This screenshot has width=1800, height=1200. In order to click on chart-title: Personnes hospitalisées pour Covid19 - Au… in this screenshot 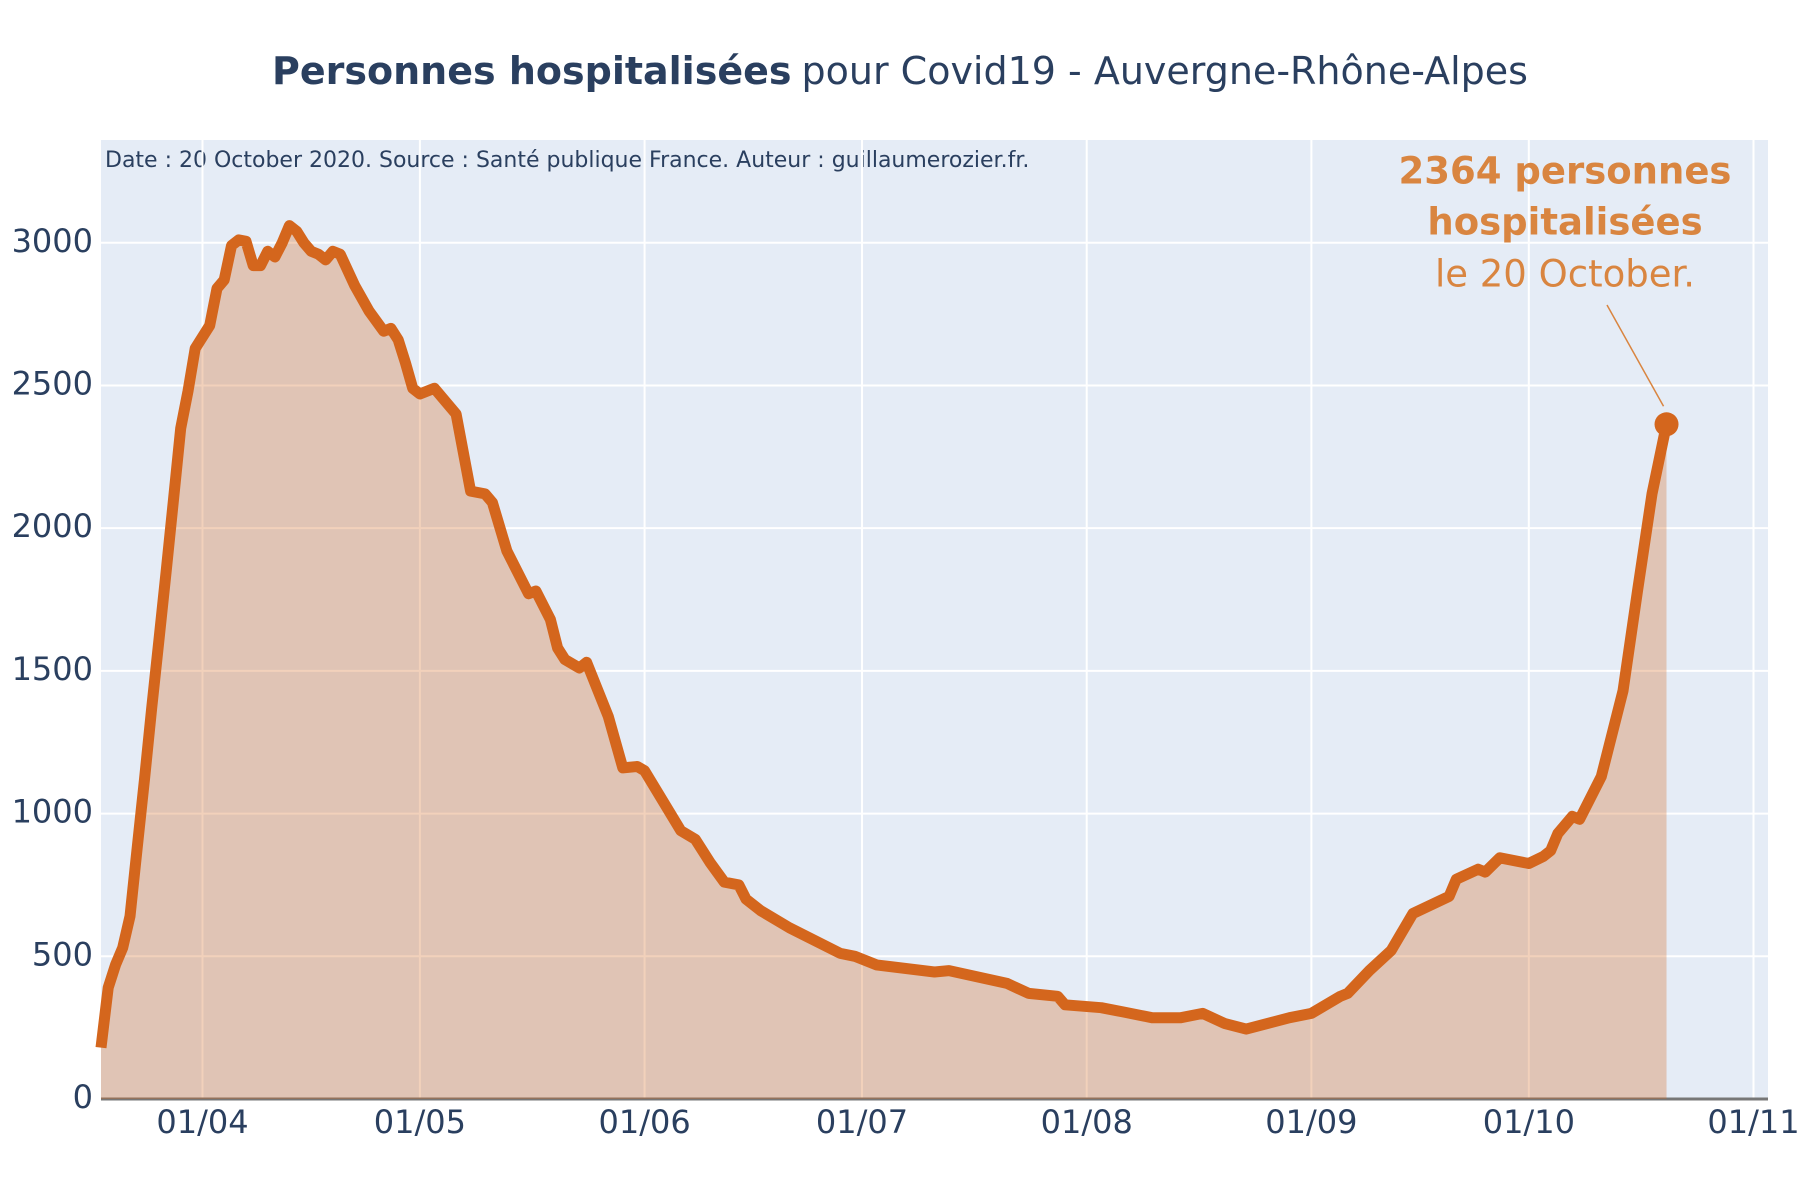, I will do `click(900, 71)`.